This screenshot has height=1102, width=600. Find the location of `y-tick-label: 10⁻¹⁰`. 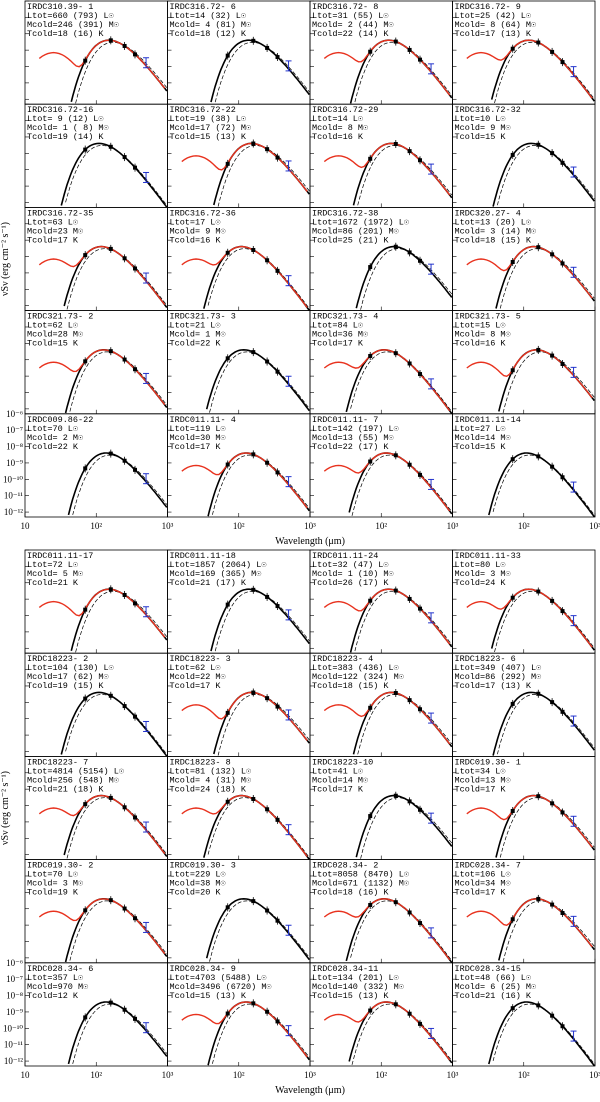

y-tick-label: 10⁻¹⁰ is located at coordinates (13, 1028).